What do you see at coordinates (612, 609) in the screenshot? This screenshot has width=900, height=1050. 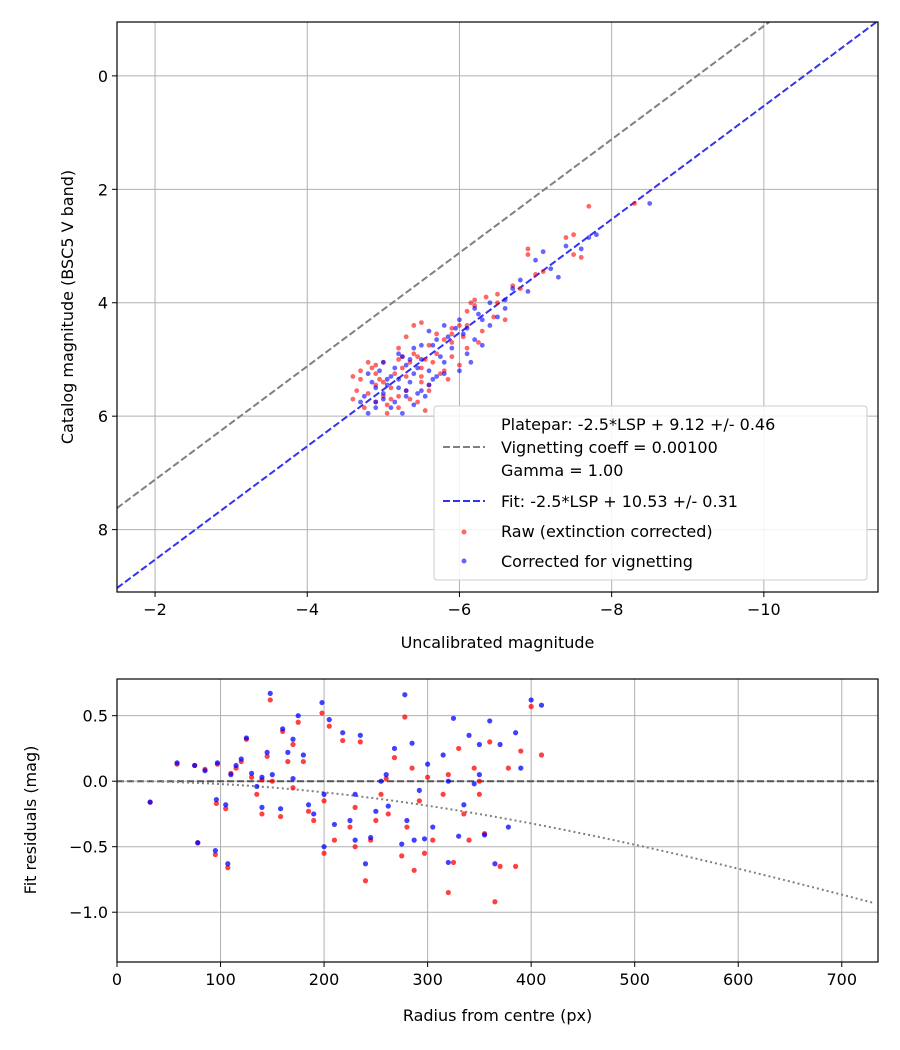 I see `x-tick-label: −8` at bounding box center [612, 609].